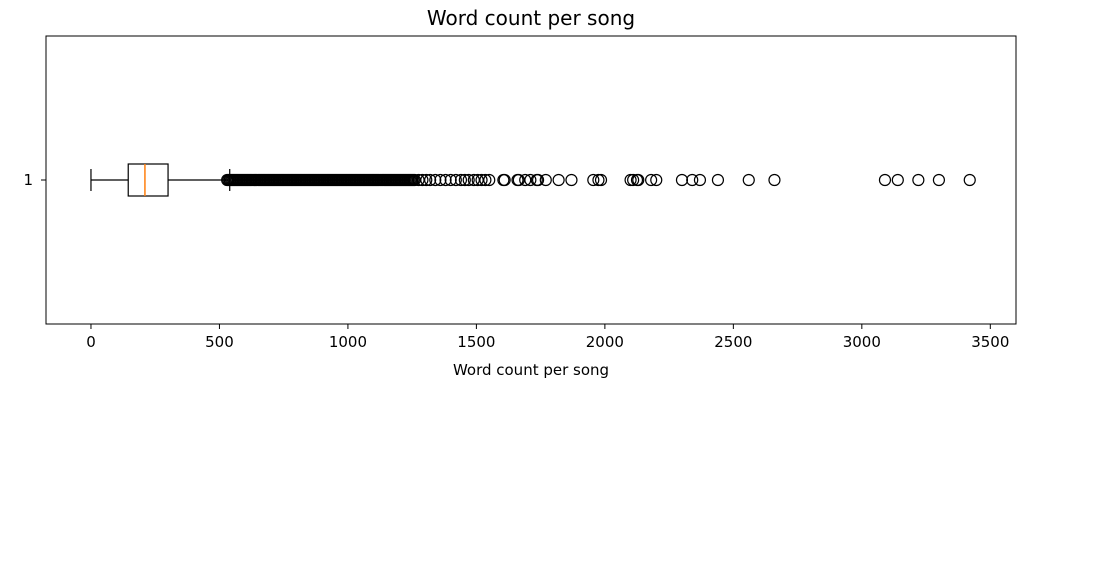 The height and width of the screenshot is (567, 1093). Describe the element at coordinates (348, 342) in the screenshot. I see `x-tick-label: 1000` at that location.